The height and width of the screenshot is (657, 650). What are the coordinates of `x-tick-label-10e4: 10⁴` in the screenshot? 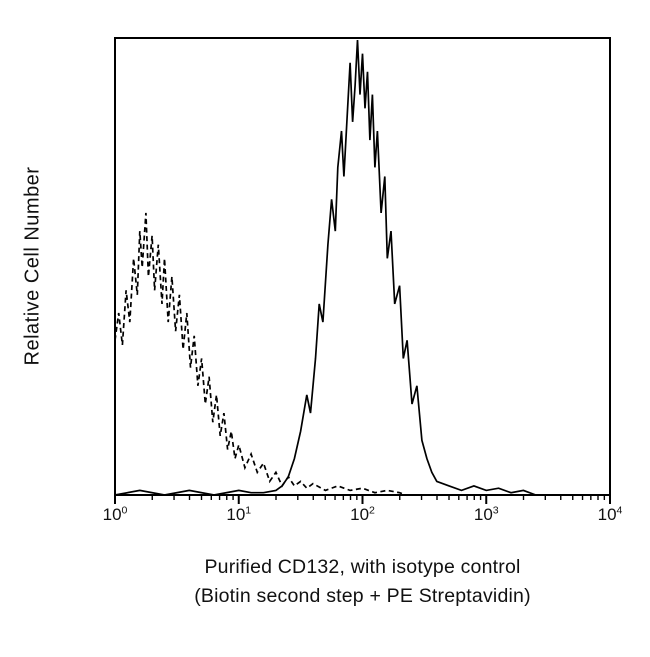 It's located at (610, 514).